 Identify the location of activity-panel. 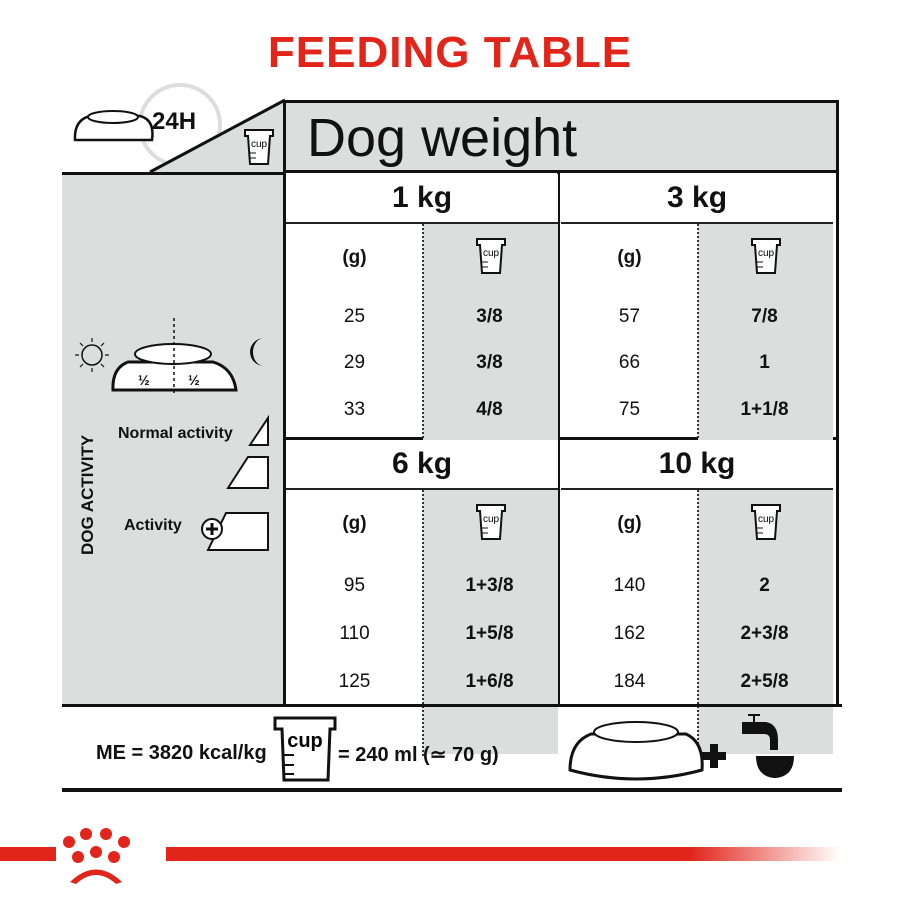
(173, 439).